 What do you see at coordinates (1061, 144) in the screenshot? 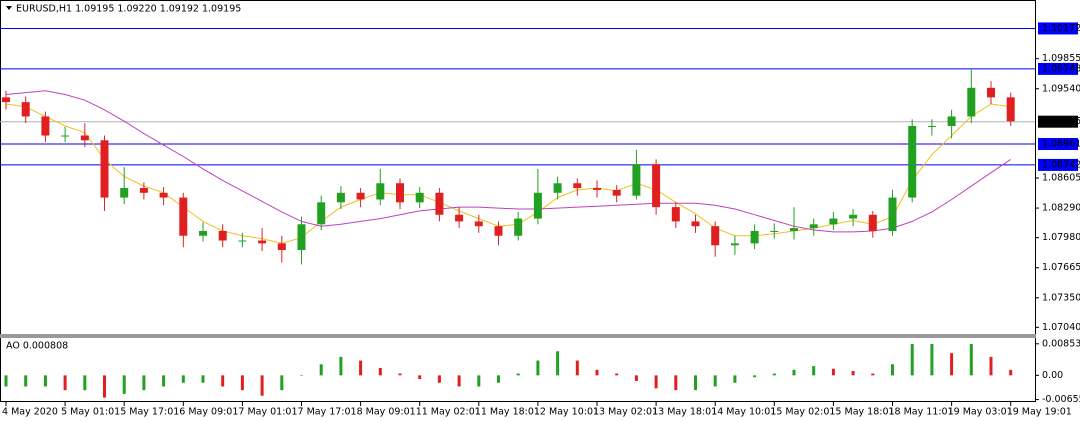
I see `level-label: 1.08961` at bounding box center [1061, 144].